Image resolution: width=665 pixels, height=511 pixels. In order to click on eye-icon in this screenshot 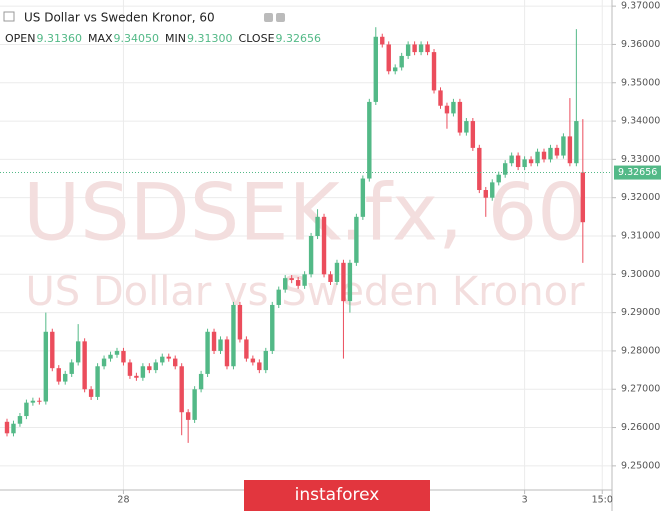, I will do `click(268, 17)`.